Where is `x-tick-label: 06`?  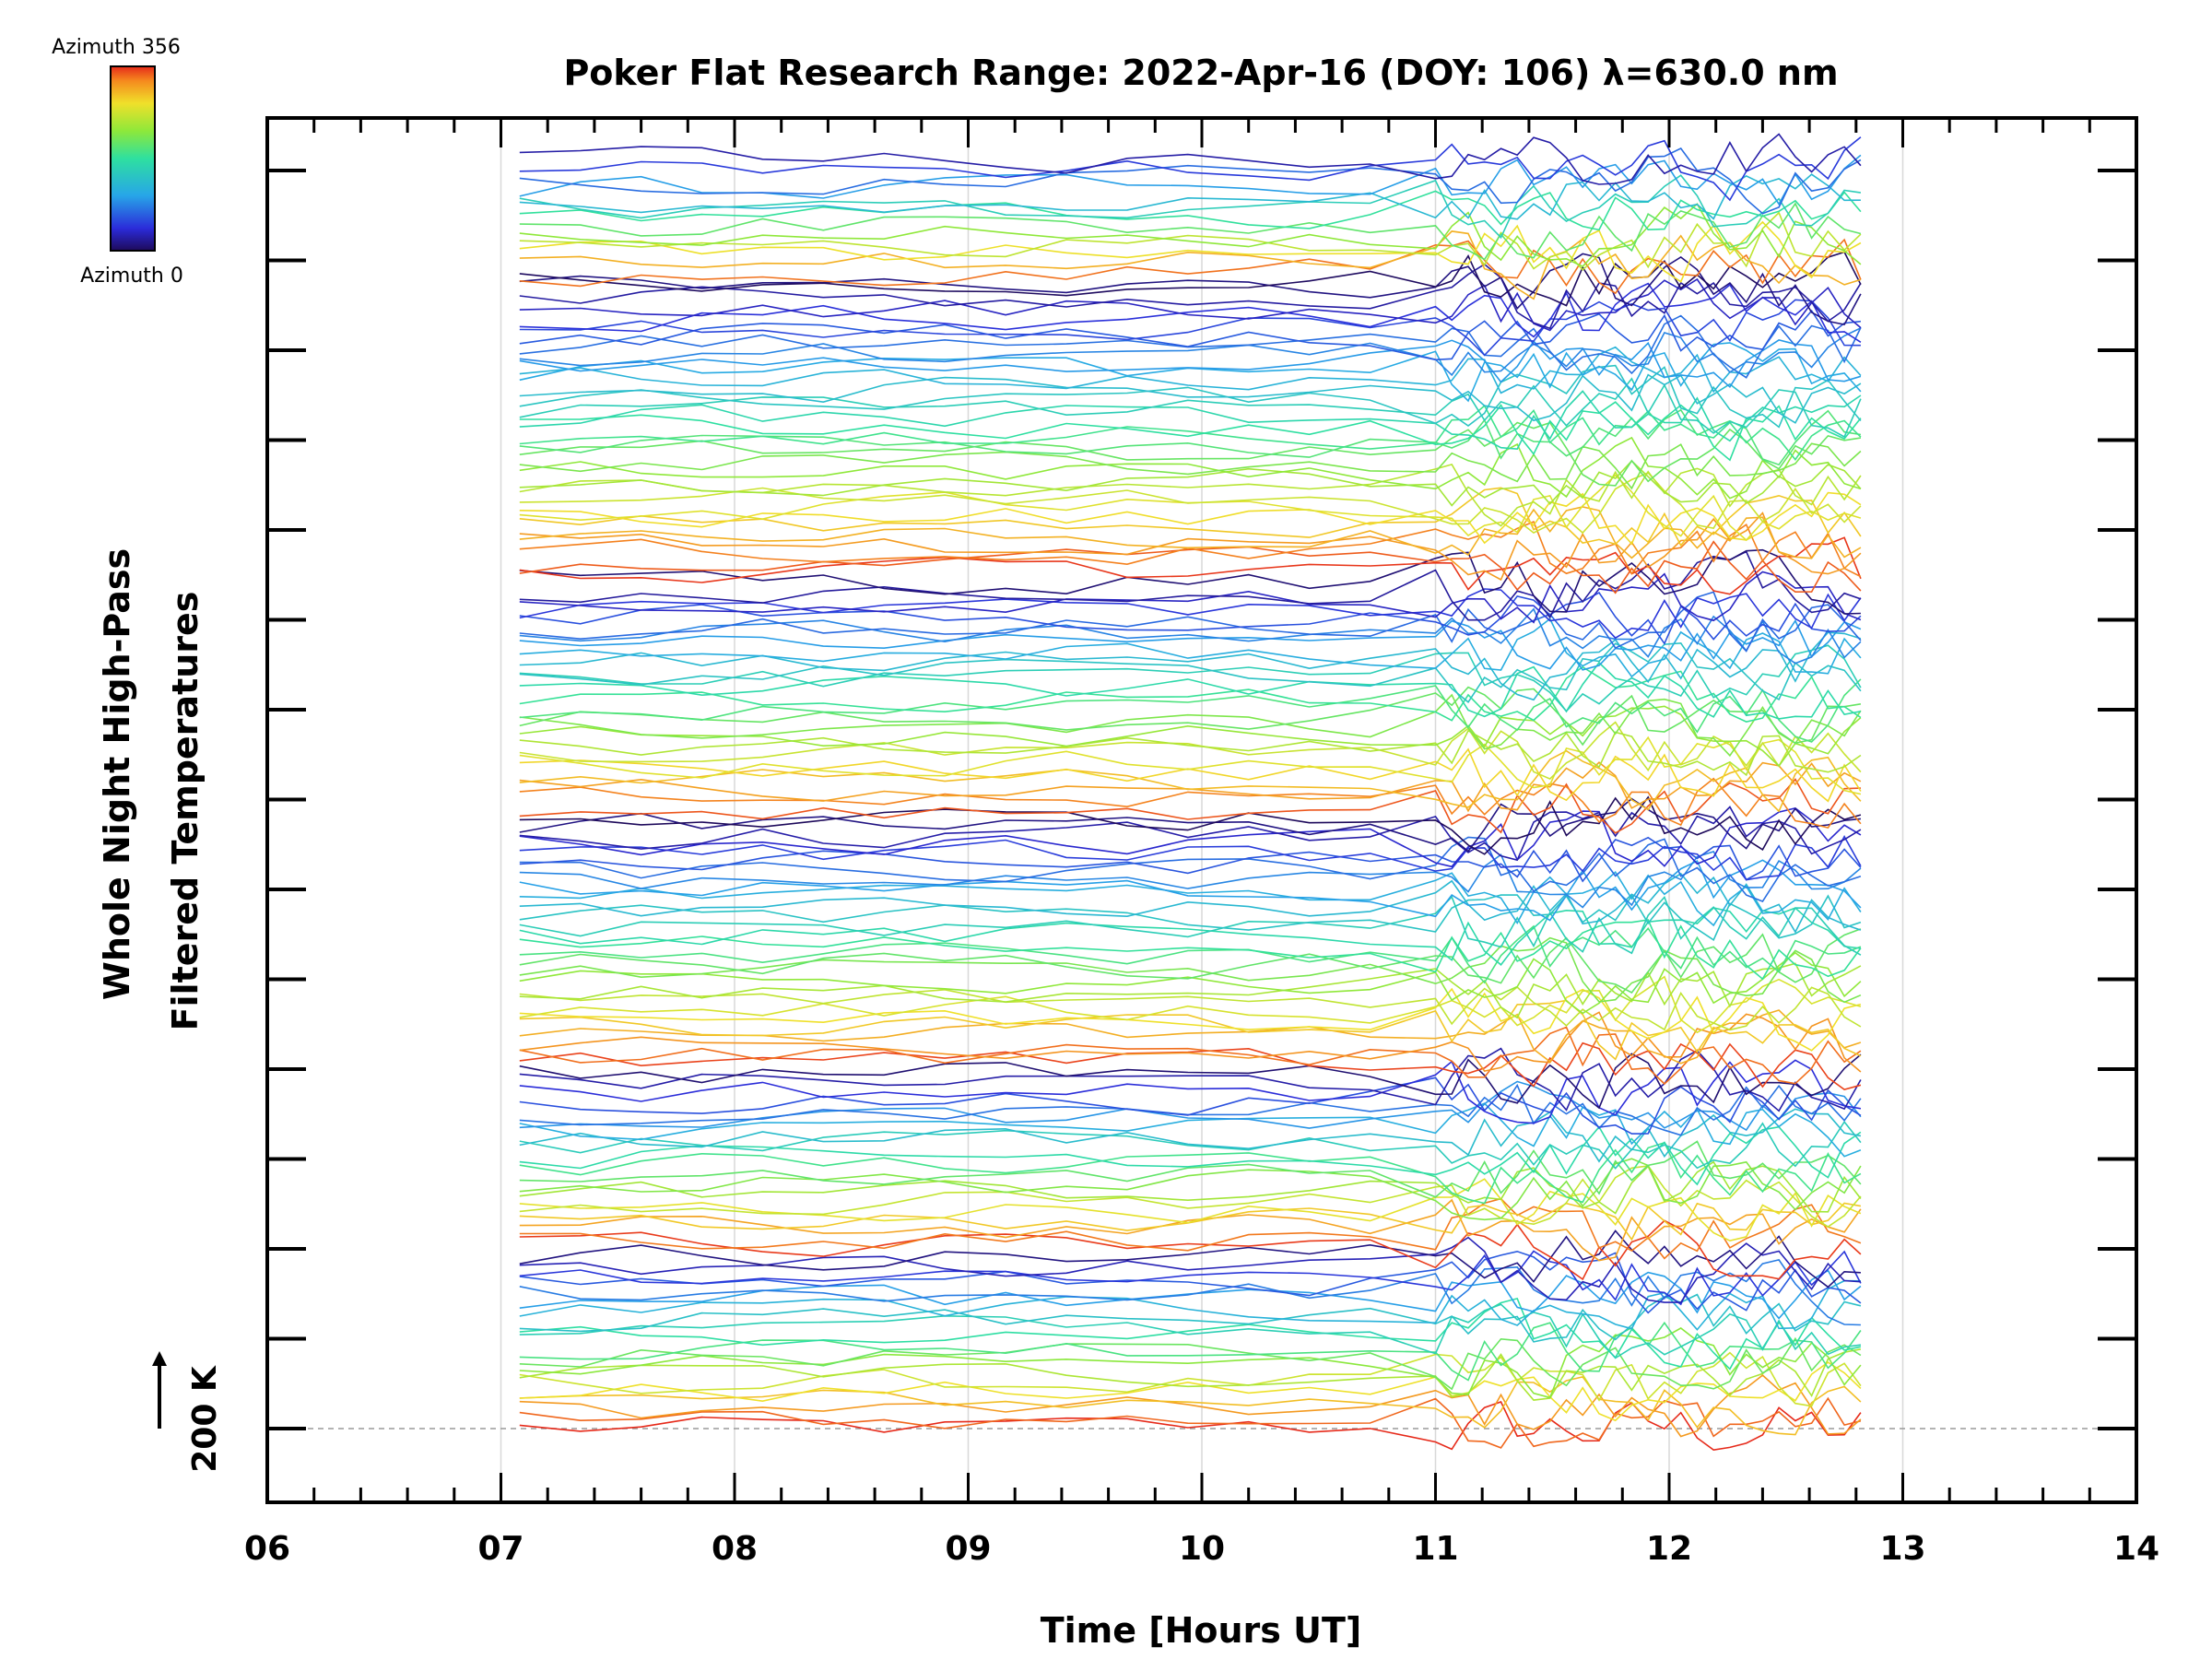 x-tick-label: 06 is located at coordinates (267, 1549).